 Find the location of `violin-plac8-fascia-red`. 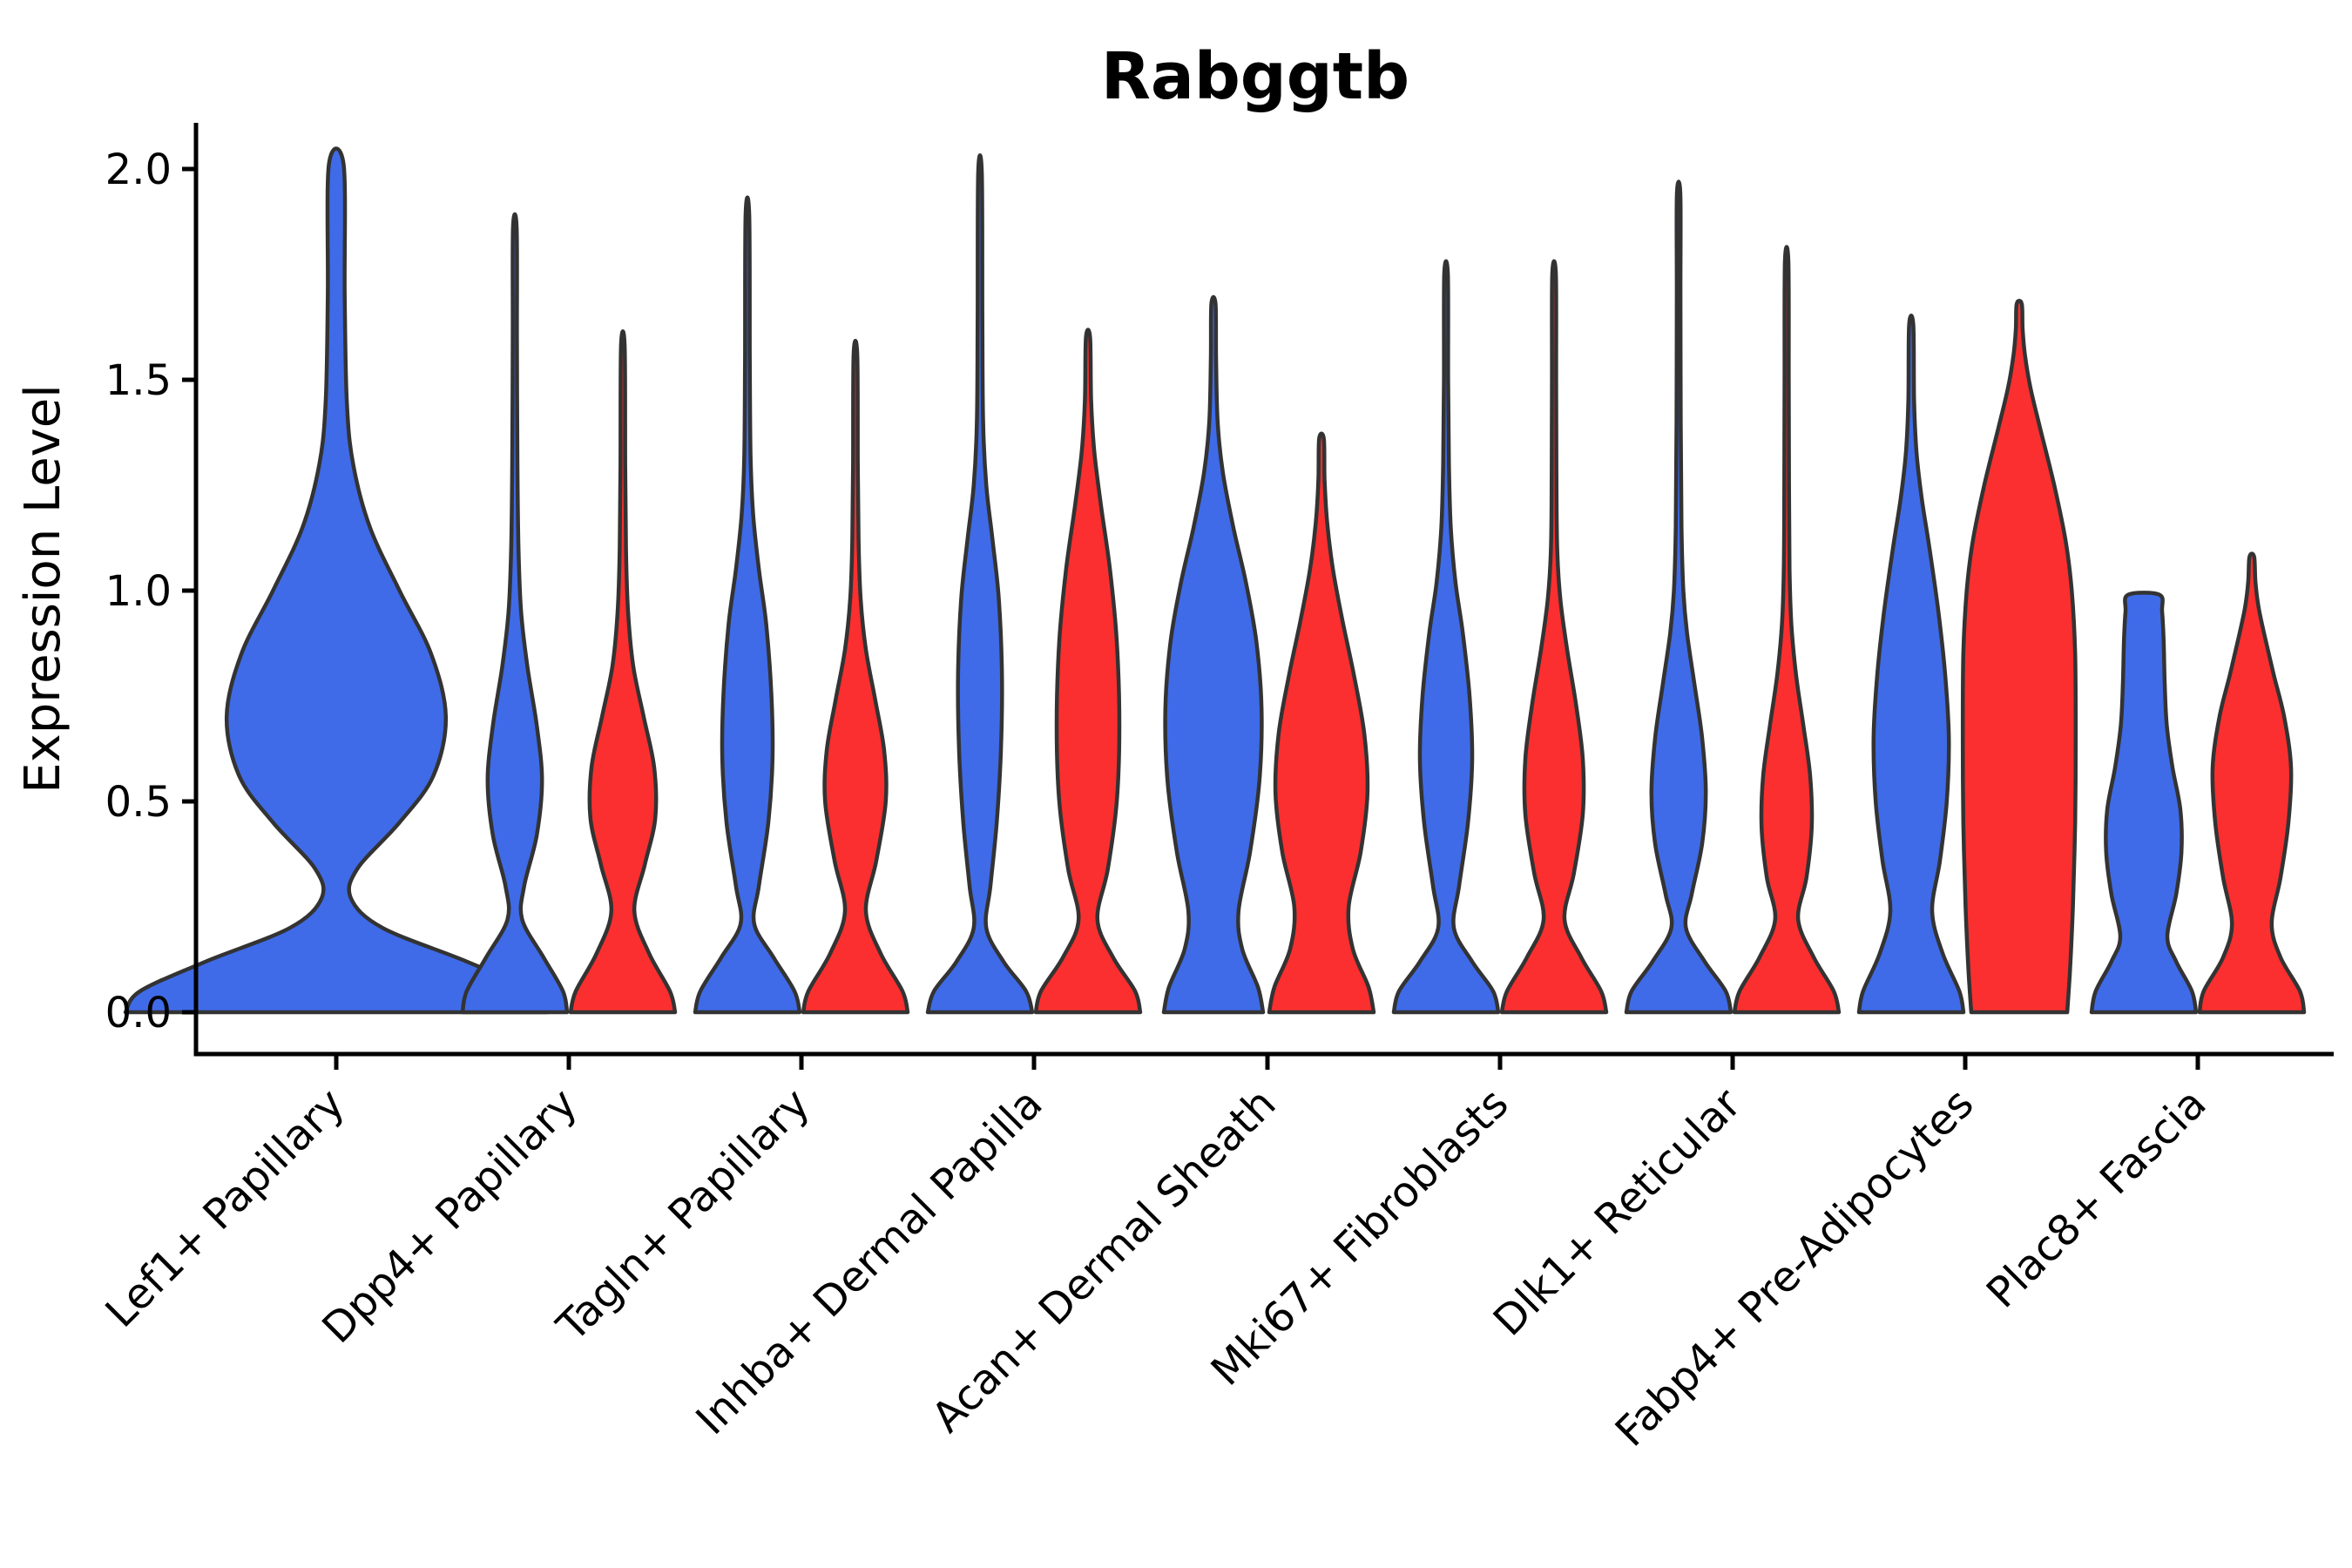

violin-plac8-fascia-red is located at coordinates (2252, 783).